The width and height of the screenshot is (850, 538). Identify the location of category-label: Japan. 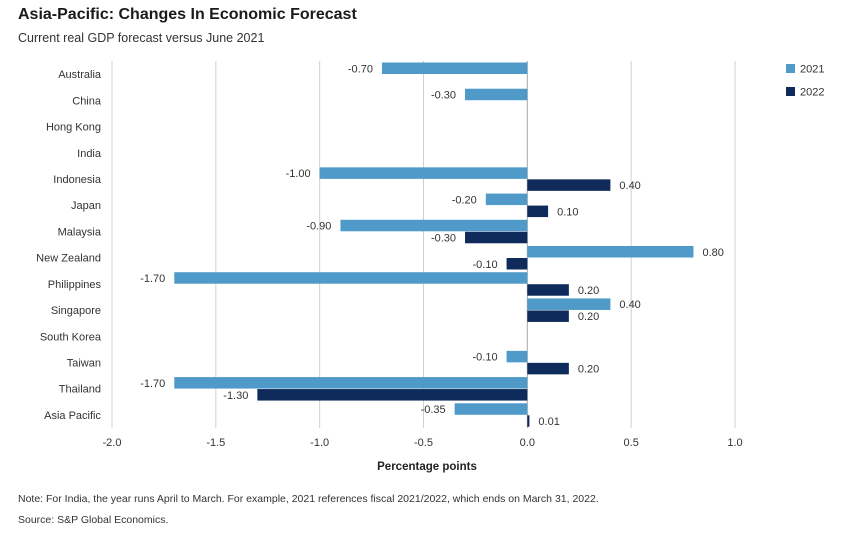
(86, 206).